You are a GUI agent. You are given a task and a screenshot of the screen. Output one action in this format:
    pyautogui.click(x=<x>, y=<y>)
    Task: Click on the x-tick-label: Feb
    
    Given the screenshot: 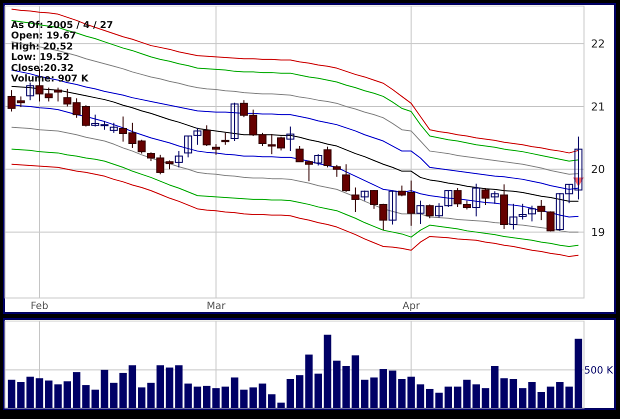 What is the action you would take?
    pyautogui.click(x=39, y=306)
    